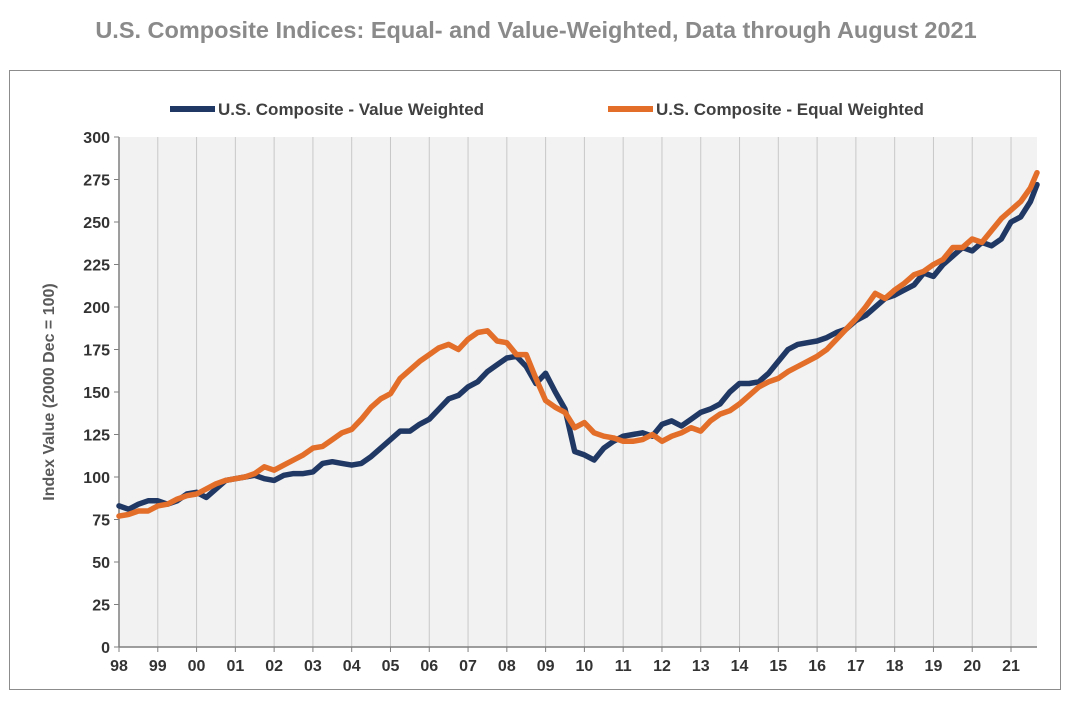 The width and height of the screenshot is (1072, 701). I want to click on x-tick-label: 12, so click(662, 666).